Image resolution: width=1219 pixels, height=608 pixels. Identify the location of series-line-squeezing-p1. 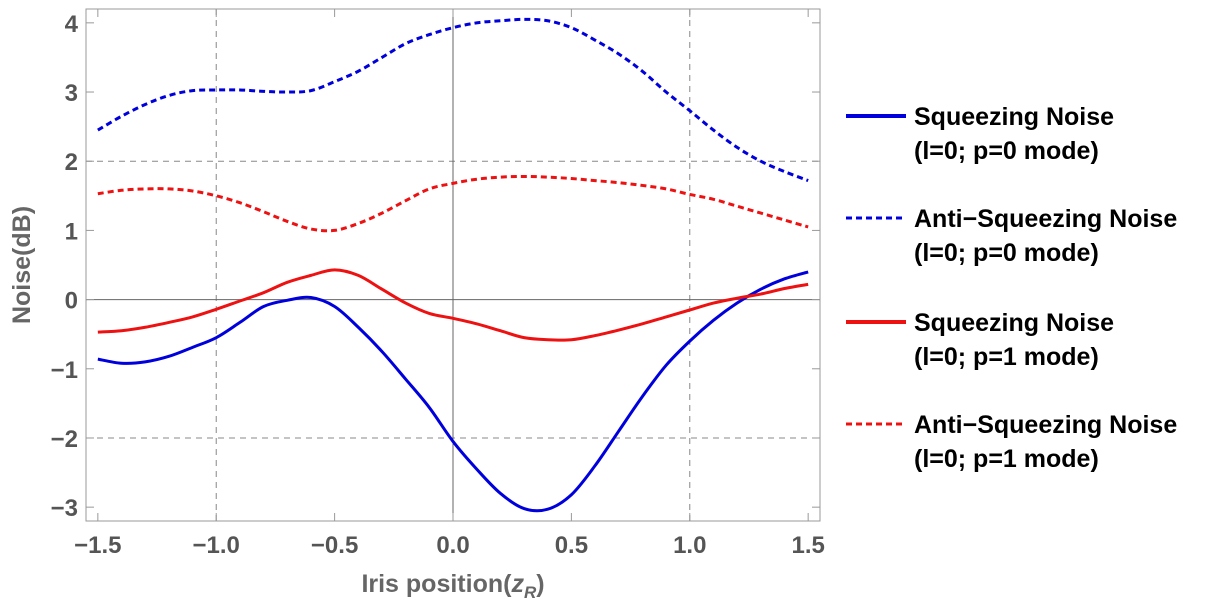
(453, 305).